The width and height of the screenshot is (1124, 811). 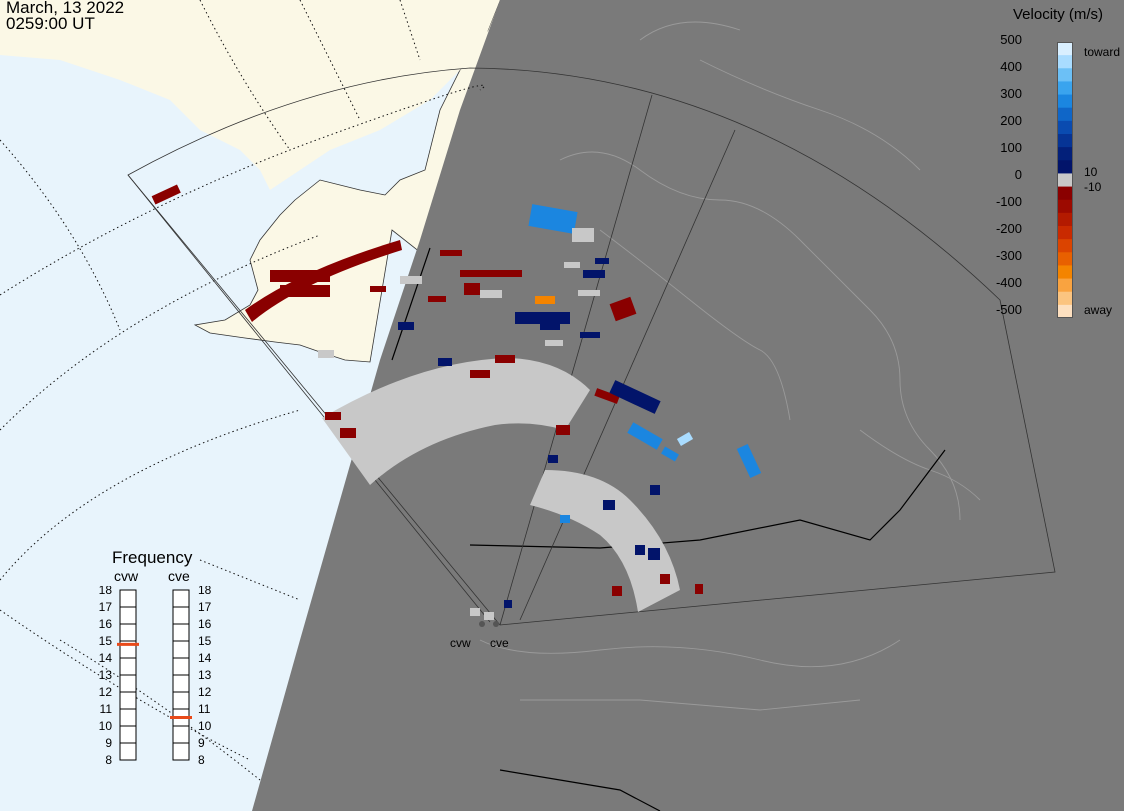 What do you see at coordinates (499, 643) in the screenshot?
I see `radar-label-cve: cve` at bounding box center [499, 643].